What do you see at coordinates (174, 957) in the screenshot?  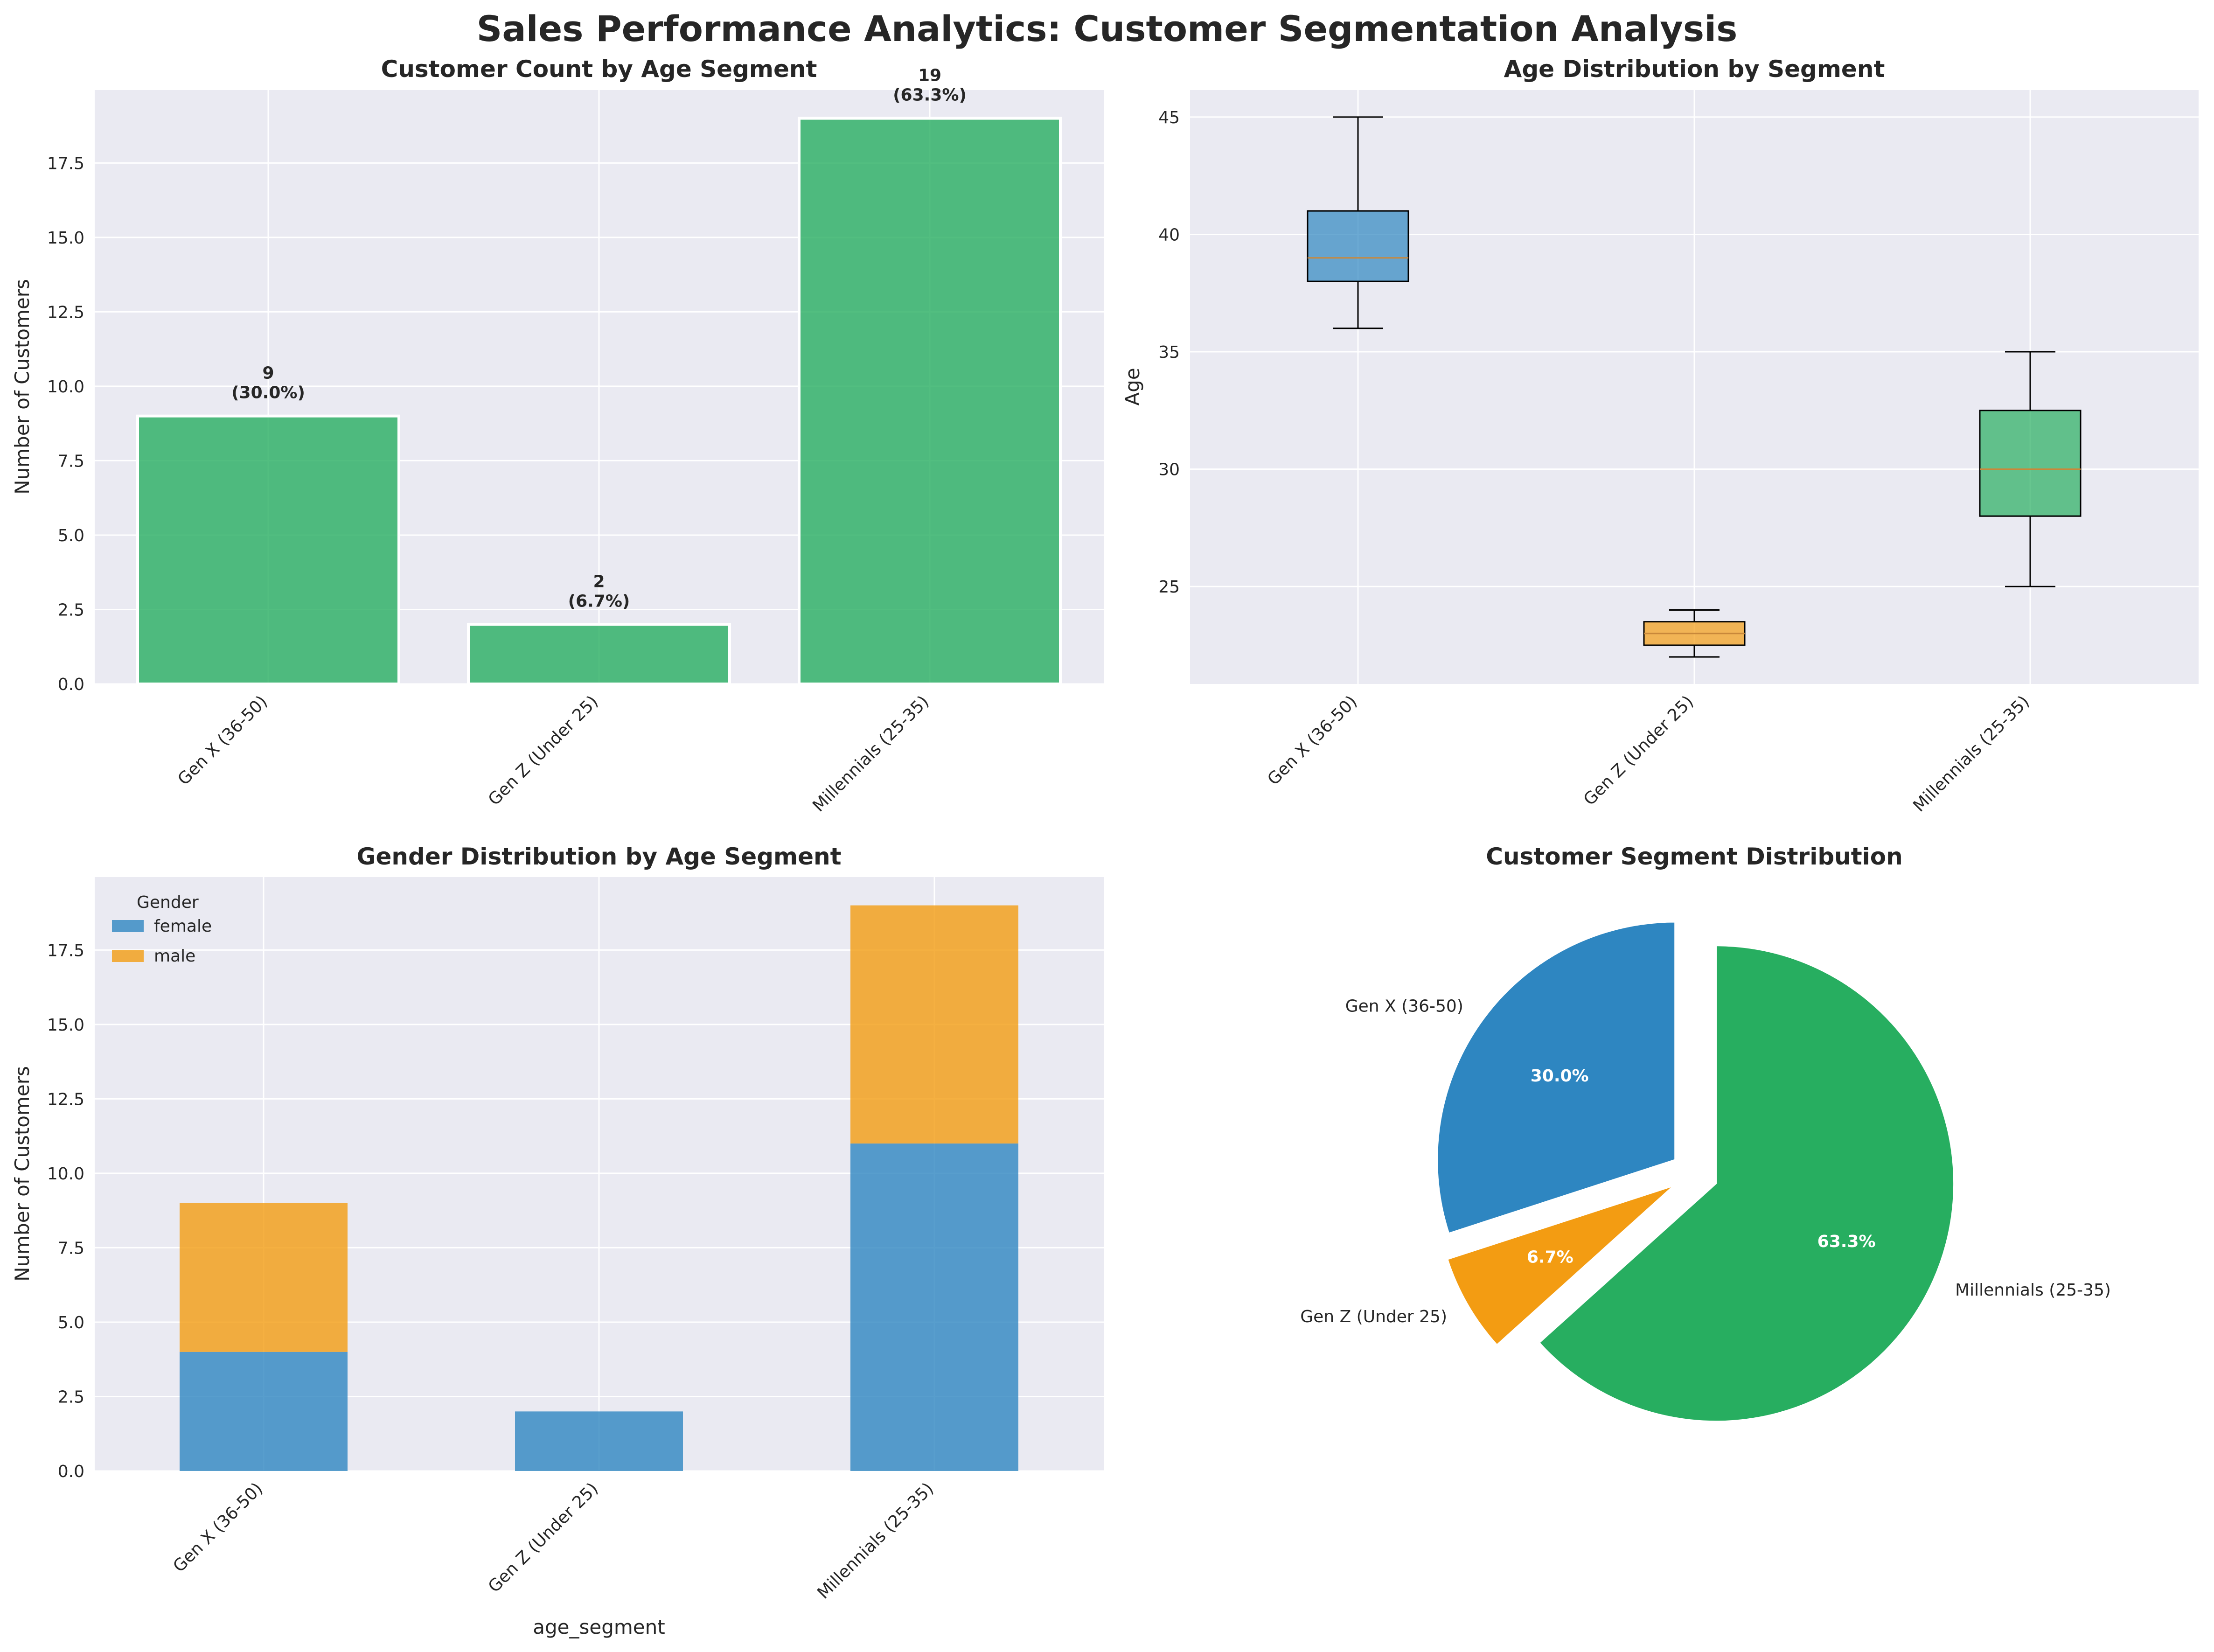 I see `legend-label-male: male` at bounding box center [174, 957].